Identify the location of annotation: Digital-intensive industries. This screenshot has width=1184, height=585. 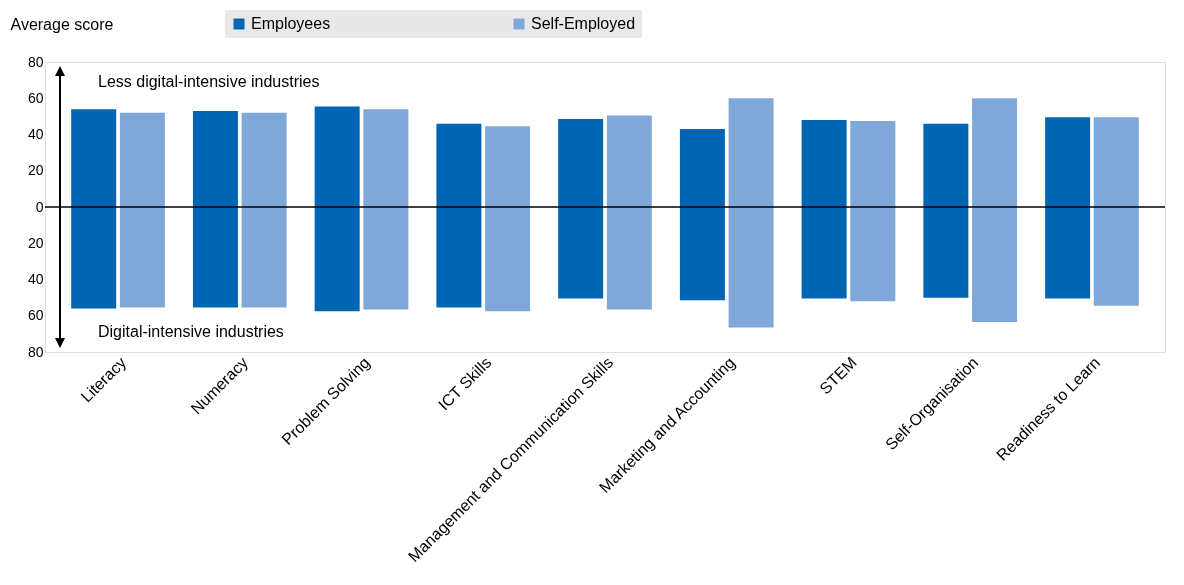
(191, 331).